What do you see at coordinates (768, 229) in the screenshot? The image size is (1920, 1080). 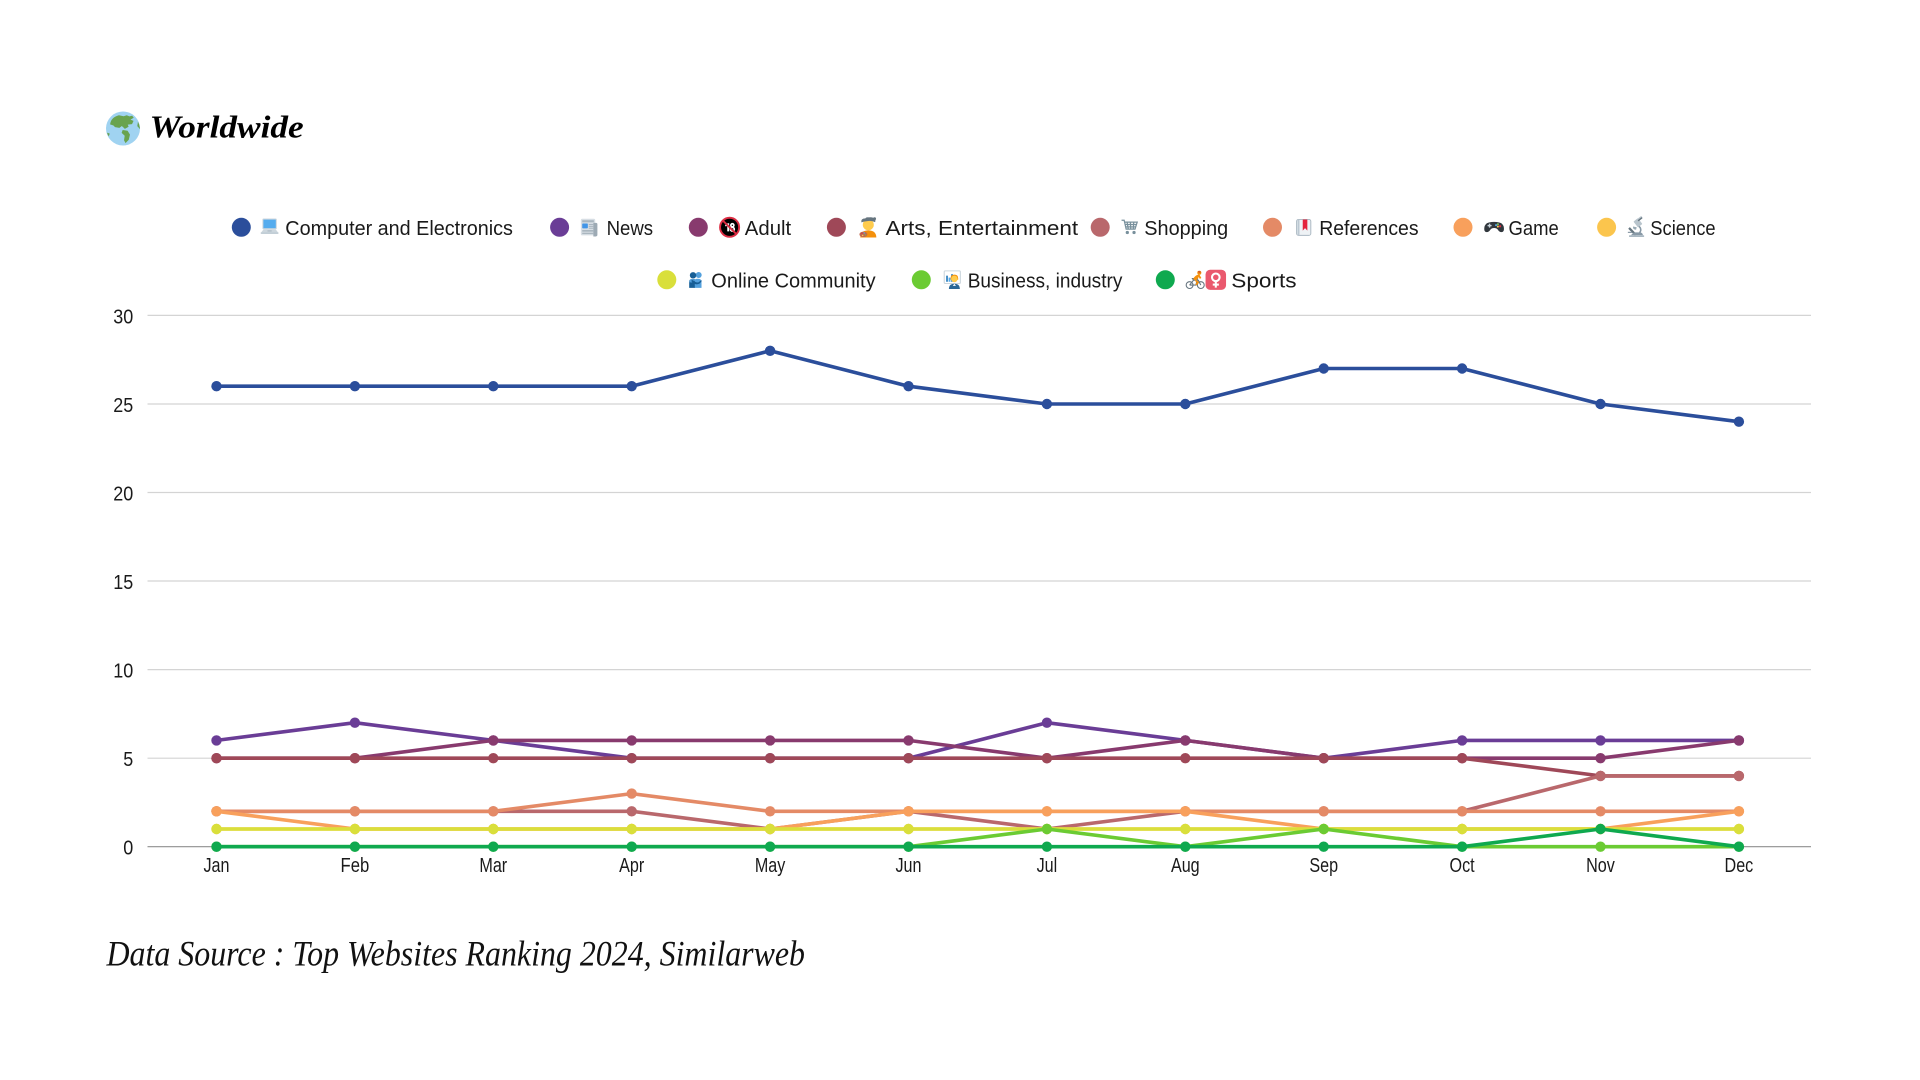 I see `svg-text: Adult` at bounding box center [768, 229].